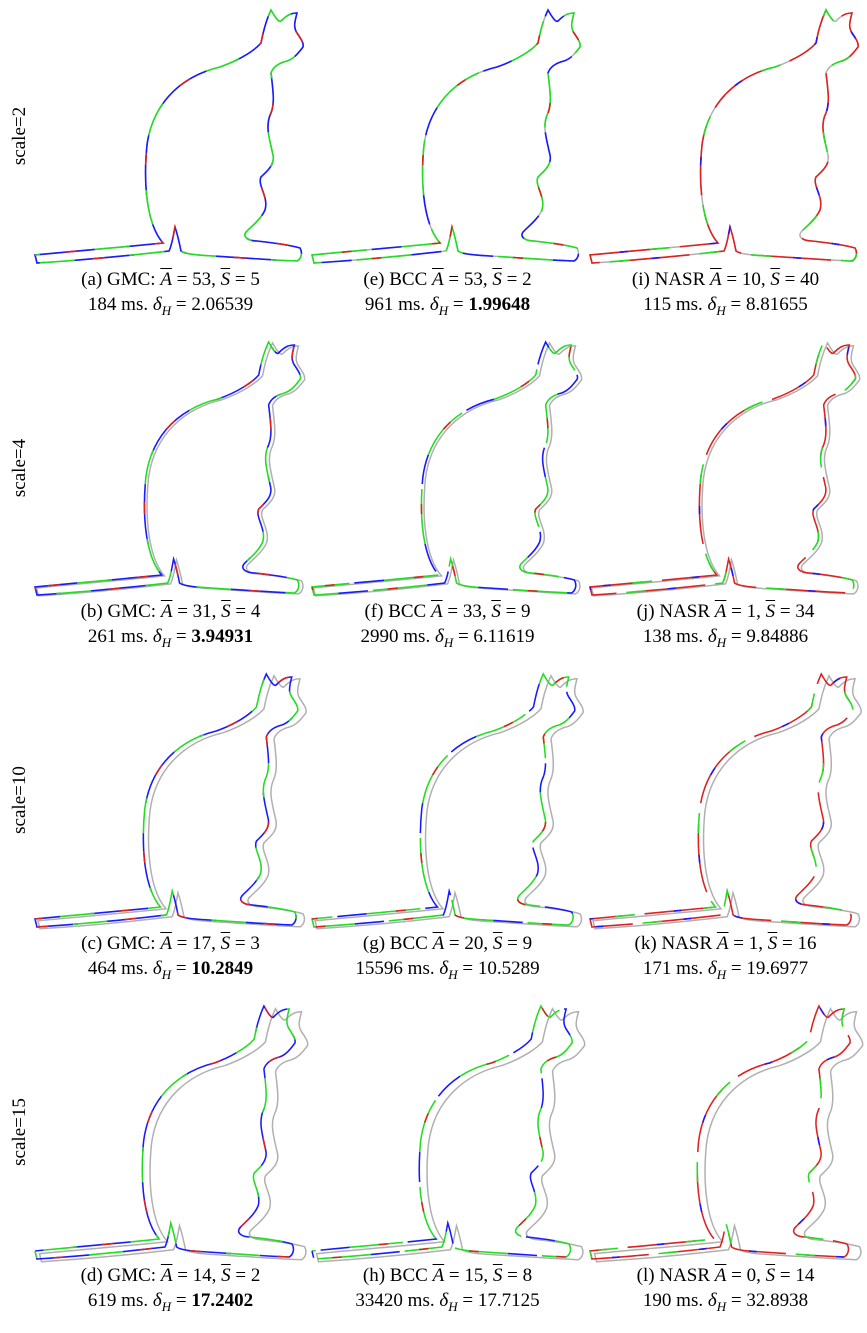  Describe the element at coordinates (118, 636) in the screenshot. I see `time: 261 ms.` at that location.